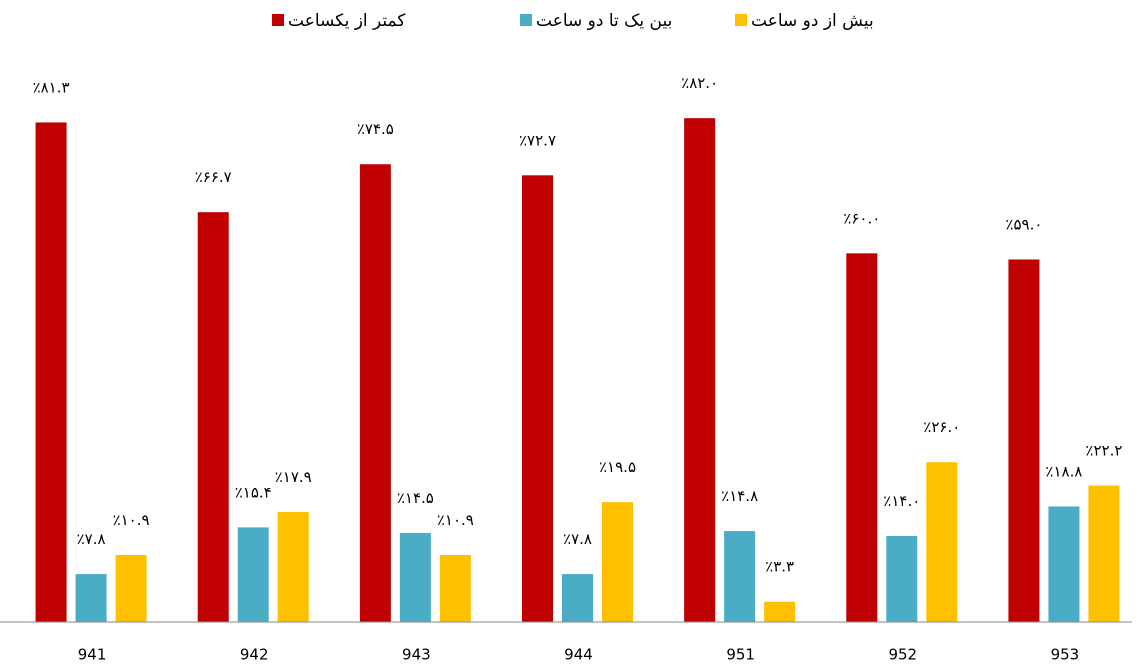 The height and width of the screenshot is (664, 1146). What do you see at coordinates (537, 140) in the screenshot?
I see `data-label vl: ٪۷۲.۷` at bounding box center [537, 140].